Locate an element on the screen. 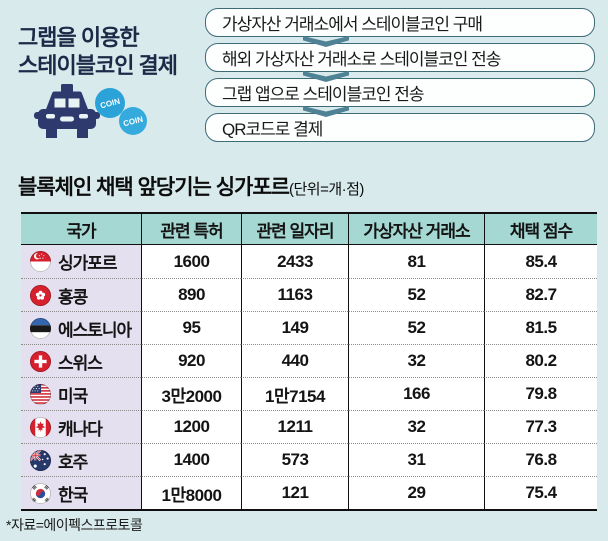  patents-value: 1600 is located at coordinates (191, 261).